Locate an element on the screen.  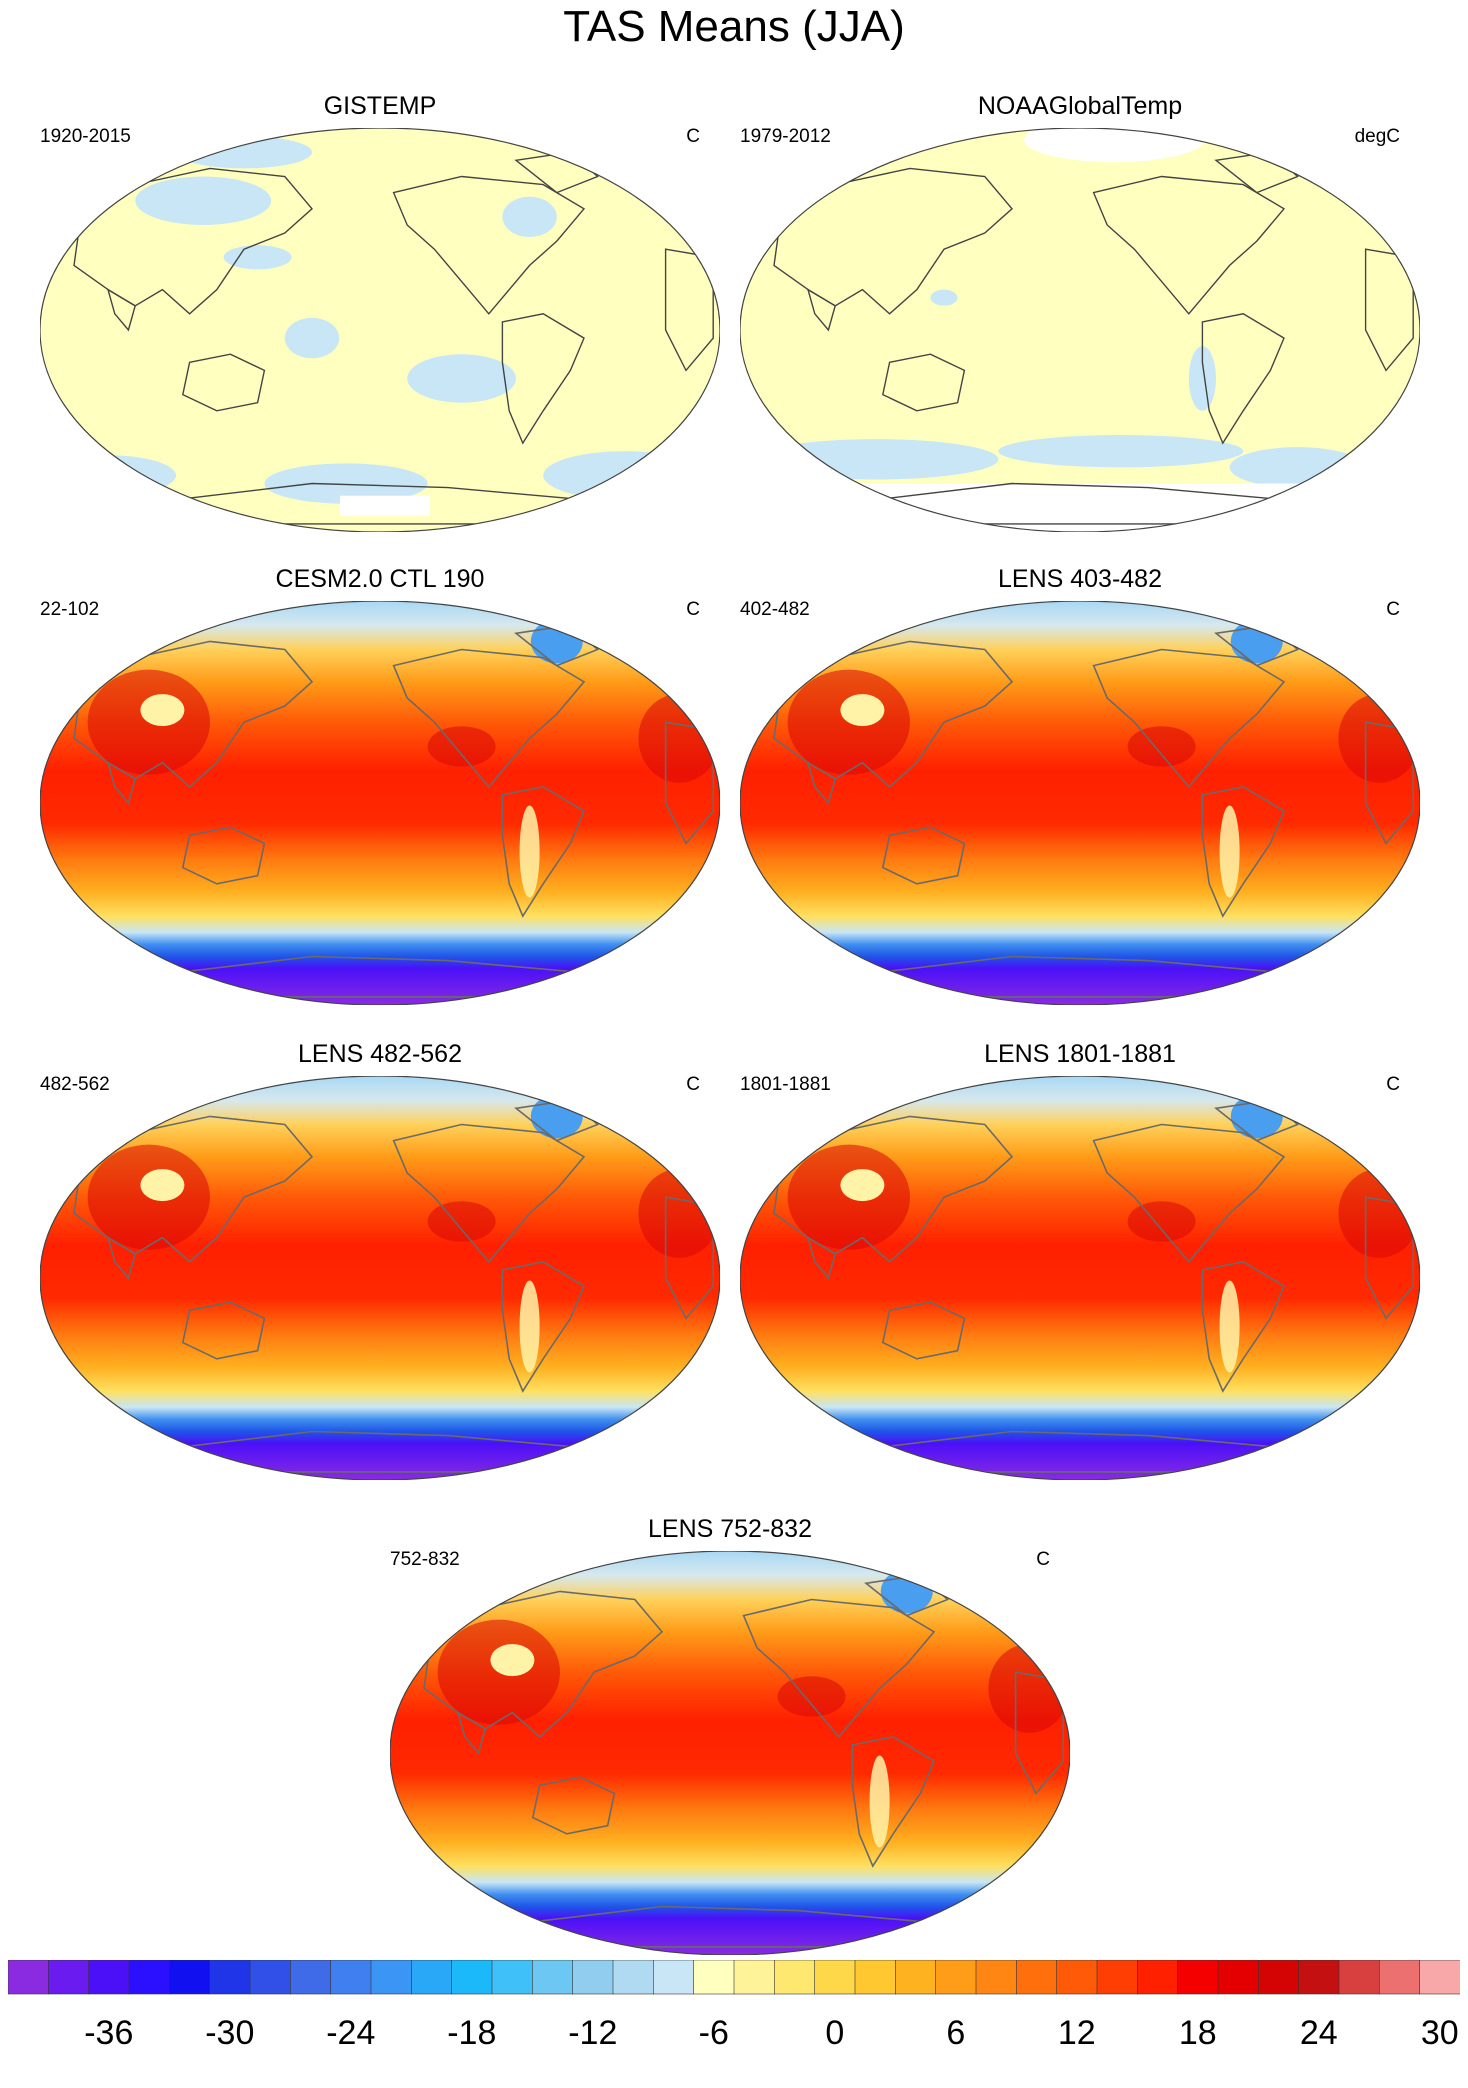
figure-title: TAS Means (JJA) is located at coordinates (734, 26).